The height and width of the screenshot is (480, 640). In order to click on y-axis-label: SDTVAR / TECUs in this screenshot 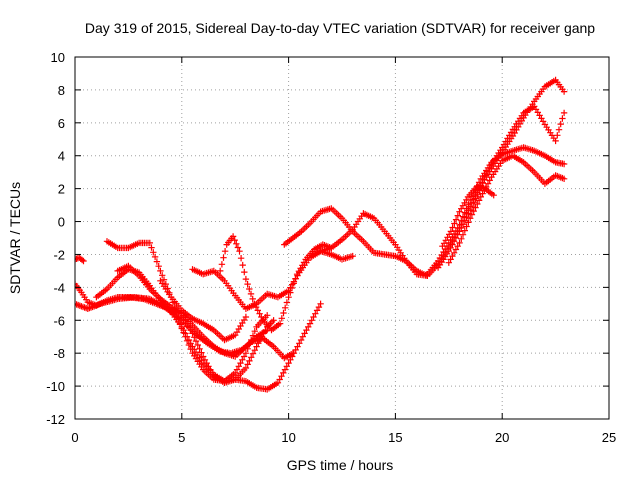, I will do `click(15, 238)`.